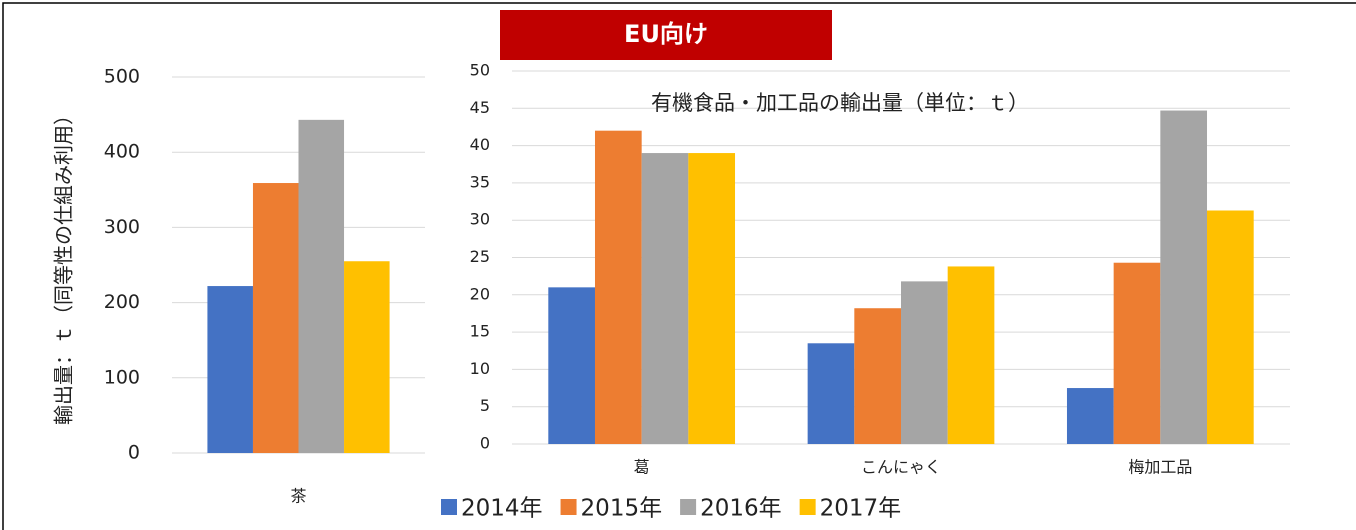 The height and width of the screenshot is (530, 1356). I want to click on y-tick-label: 15, so click(480, 331).